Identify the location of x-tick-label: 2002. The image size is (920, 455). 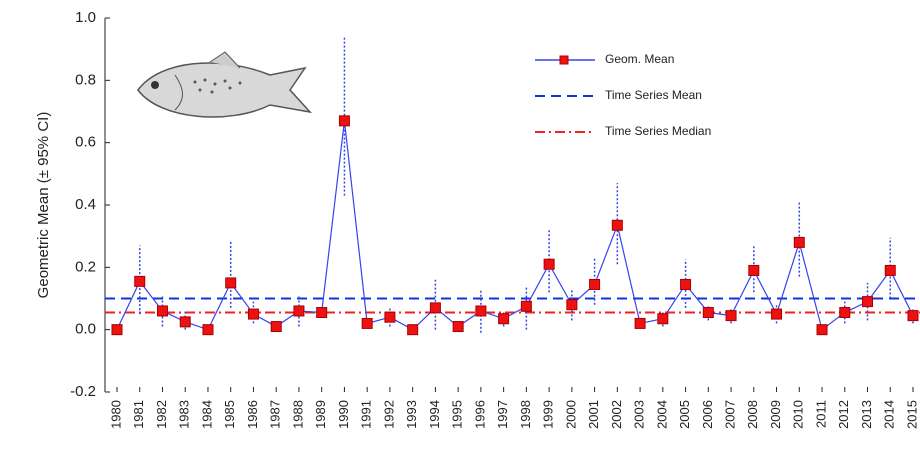
(616, 414).